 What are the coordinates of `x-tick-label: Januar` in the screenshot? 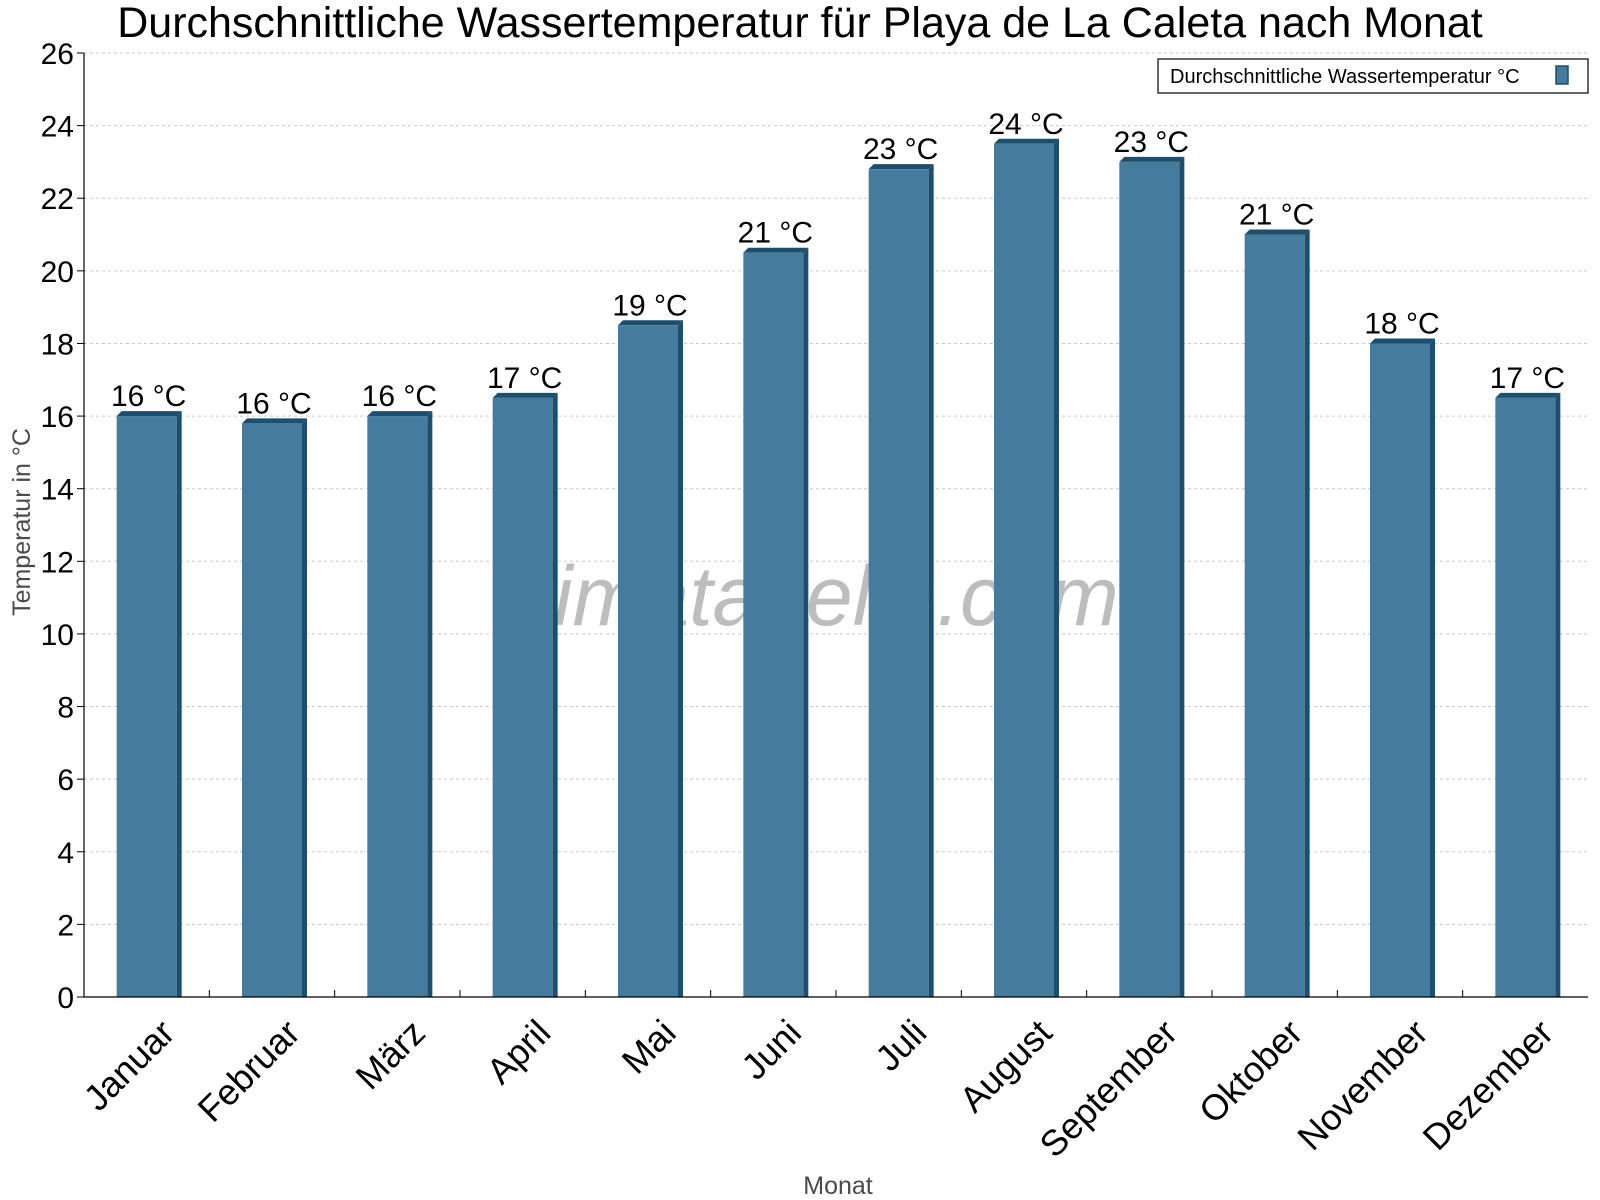 It's located at (128, 1065).